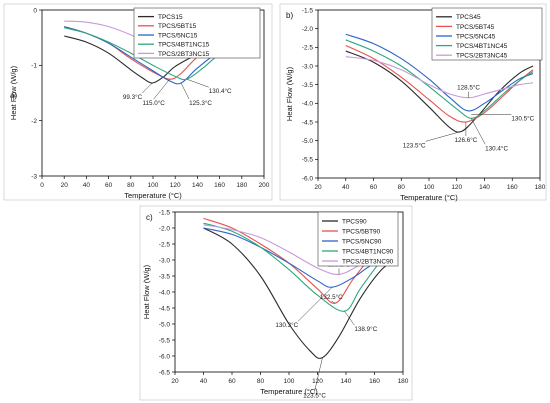 The image size is (550, 403). Describe the element at coordinates (34, 121) in the screenshot. I see `y-tick-label: -2` at that location.